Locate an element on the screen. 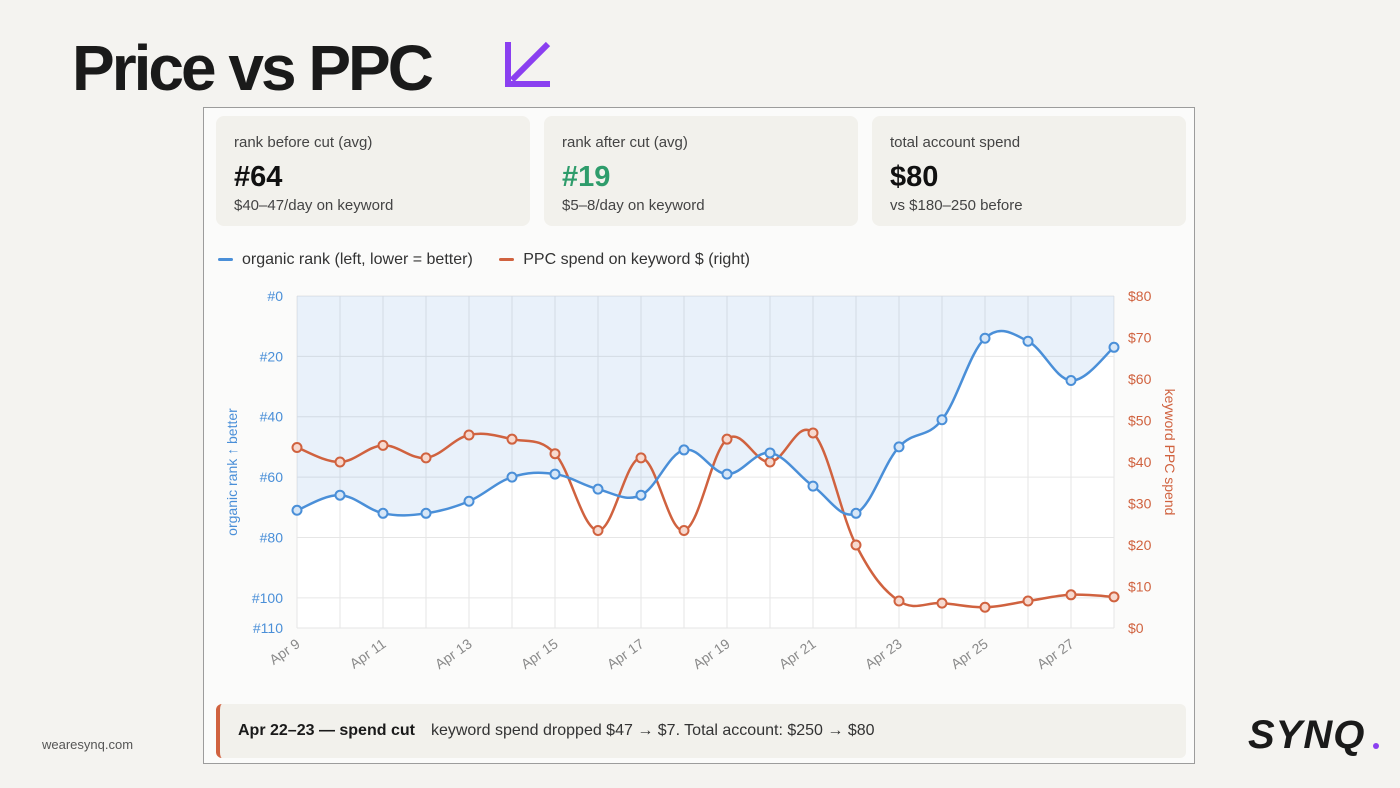  legend-swatch-spend is located at coordinates (507, 259).